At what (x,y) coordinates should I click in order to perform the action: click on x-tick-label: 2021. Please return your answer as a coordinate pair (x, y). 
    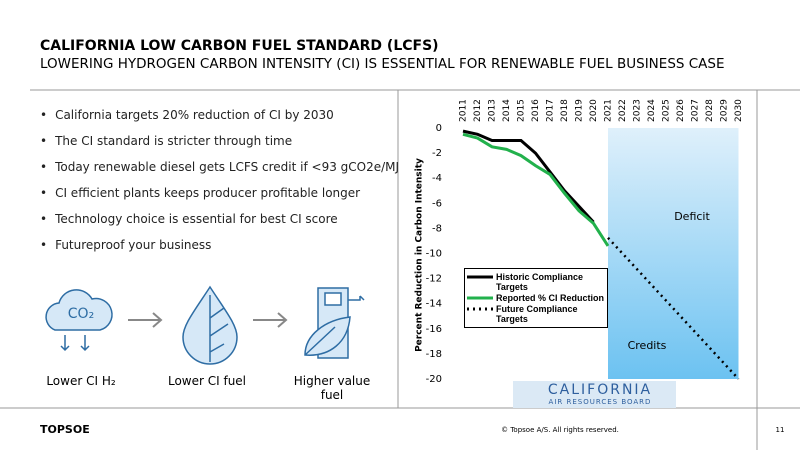
    Looking at the image, I should click on (609, 110).